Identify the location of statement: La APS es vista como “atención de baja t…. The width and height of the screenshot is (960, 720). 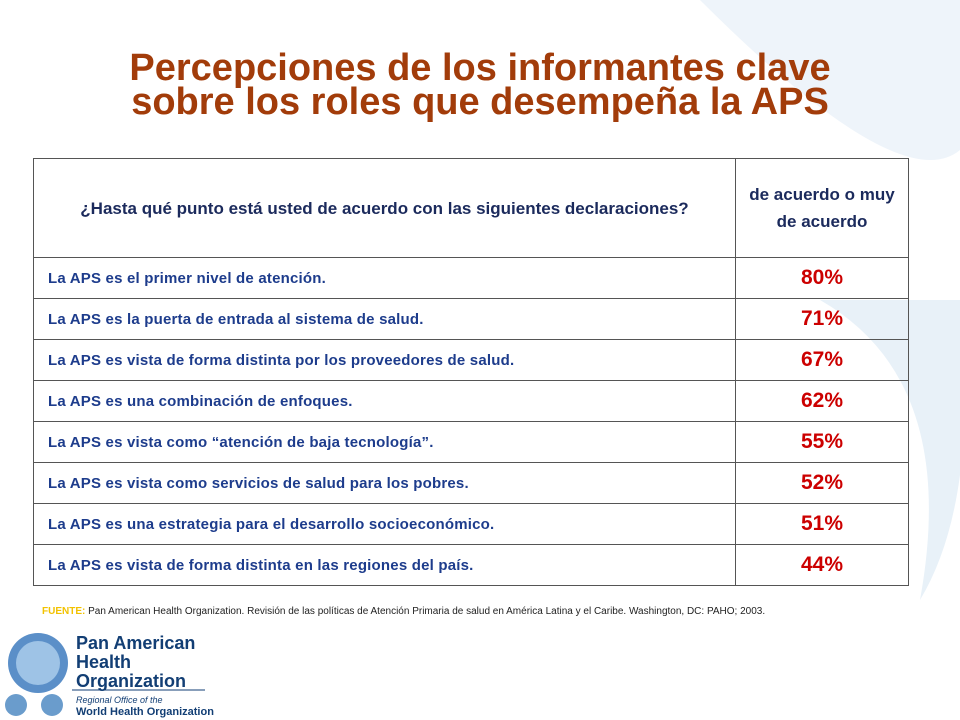
(384, 442).